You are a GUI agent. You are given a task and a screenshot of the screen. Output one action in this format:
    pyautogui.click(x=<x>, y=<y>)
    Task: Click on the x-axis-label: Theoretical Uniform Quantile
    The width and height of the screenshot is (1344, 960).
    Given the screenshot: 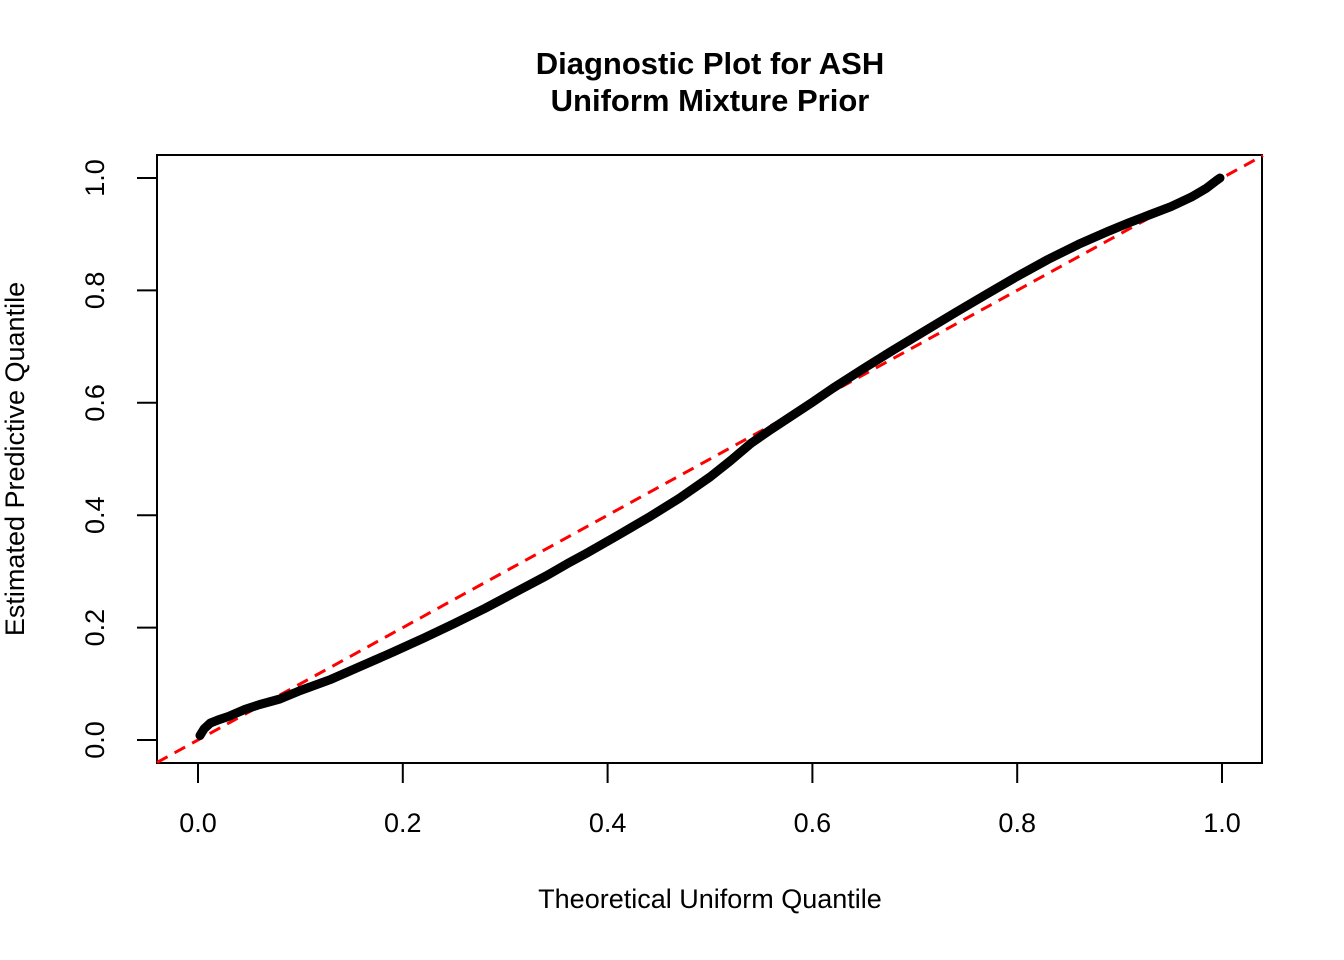 What is the action you would take?
    pyautogui.click(x=710, y=899)
    